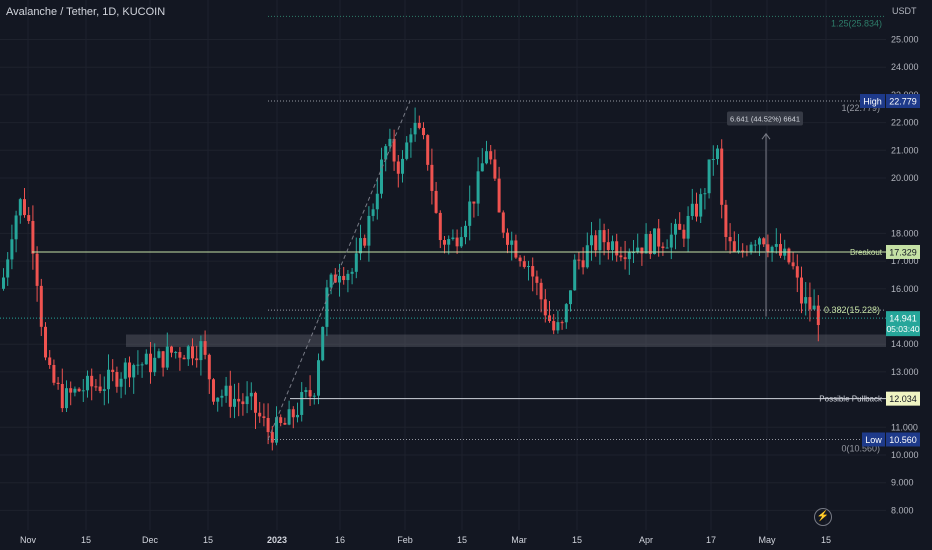  I want to click on high-badge-value-bg, so click(903, 101).